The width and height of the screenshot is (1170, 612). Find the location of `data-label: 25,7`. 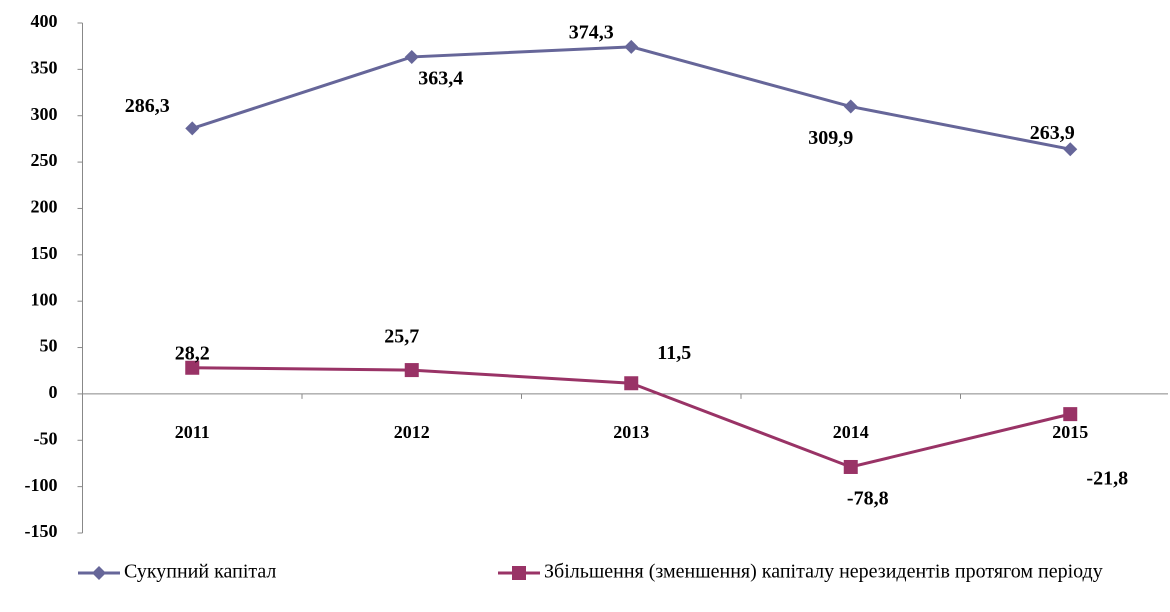

data-label: 25,7 is located at coordinates (401, 337).